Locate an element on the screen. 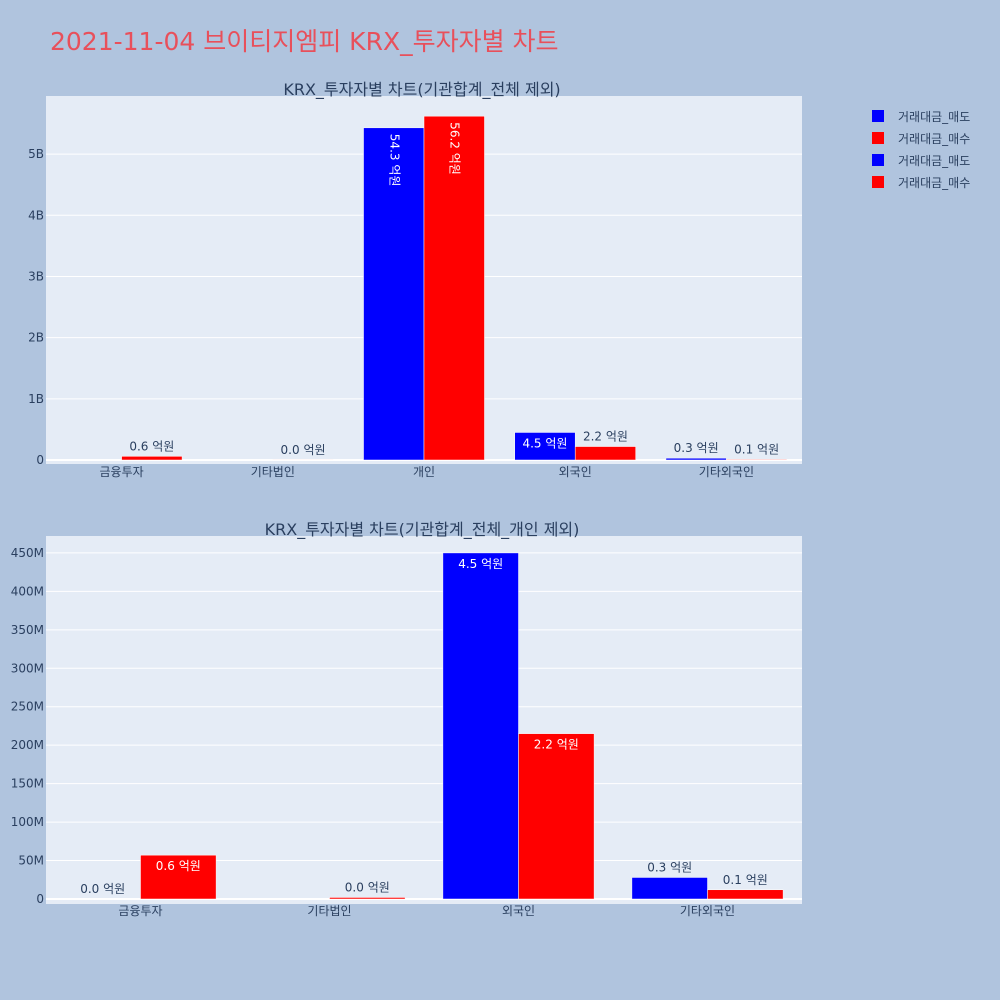  y-tick-label: 1B is located at coordinates (36, 399).